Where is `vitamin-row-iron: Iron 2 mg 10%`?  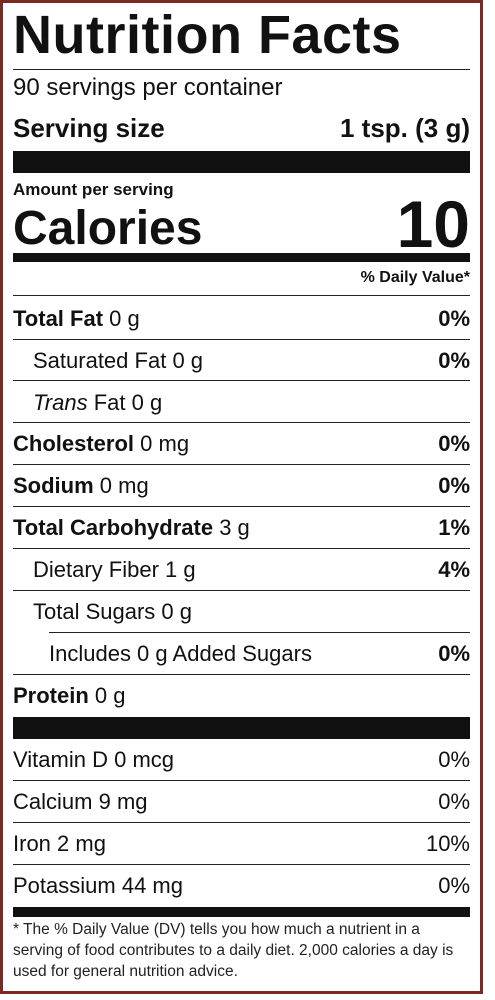 vitamin-row-iron: Iron 2 mg 10% is located at coordinates (241, 844).